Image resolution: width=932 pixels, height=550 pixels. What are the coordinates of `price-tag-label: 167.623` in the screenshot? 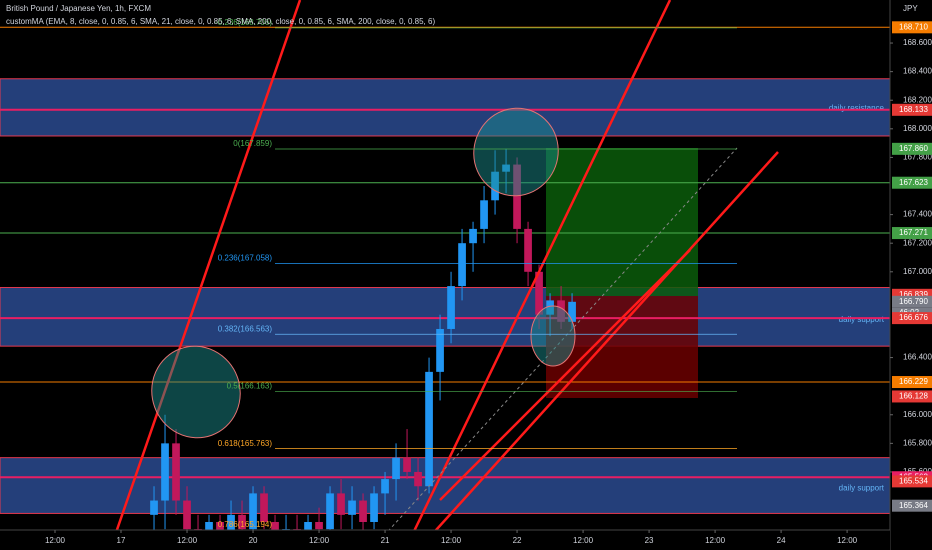 It's located at (913, 182).